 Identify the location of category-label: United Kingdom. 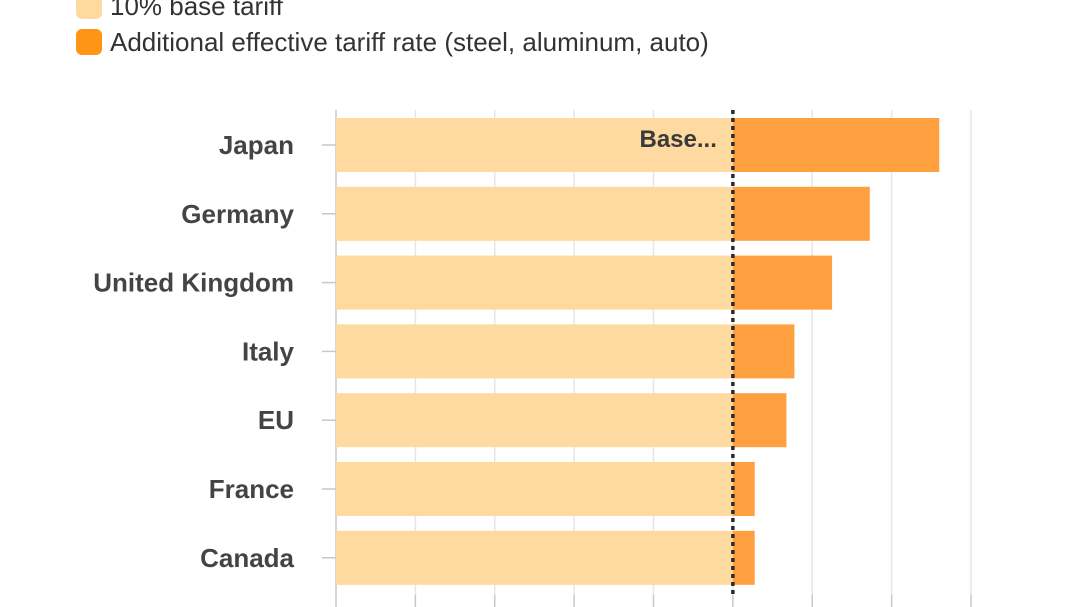
(193, 283).